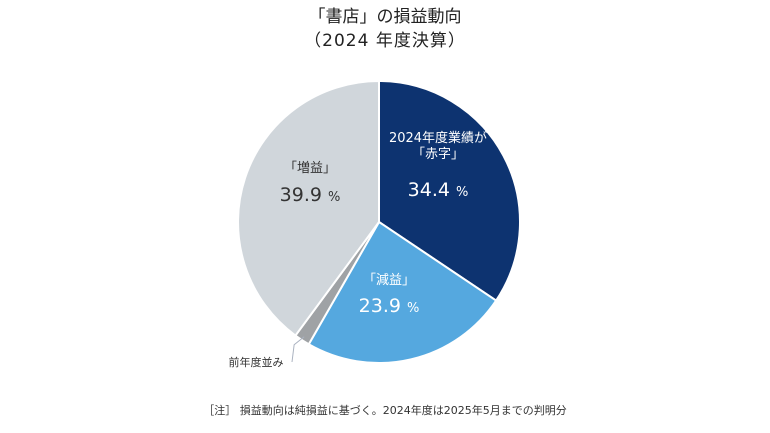 This screenshot has width=770, height=433. Describe the element at coordinates (438, 190) in the screenshot. I see `slice-value: 34.4%` at that location.